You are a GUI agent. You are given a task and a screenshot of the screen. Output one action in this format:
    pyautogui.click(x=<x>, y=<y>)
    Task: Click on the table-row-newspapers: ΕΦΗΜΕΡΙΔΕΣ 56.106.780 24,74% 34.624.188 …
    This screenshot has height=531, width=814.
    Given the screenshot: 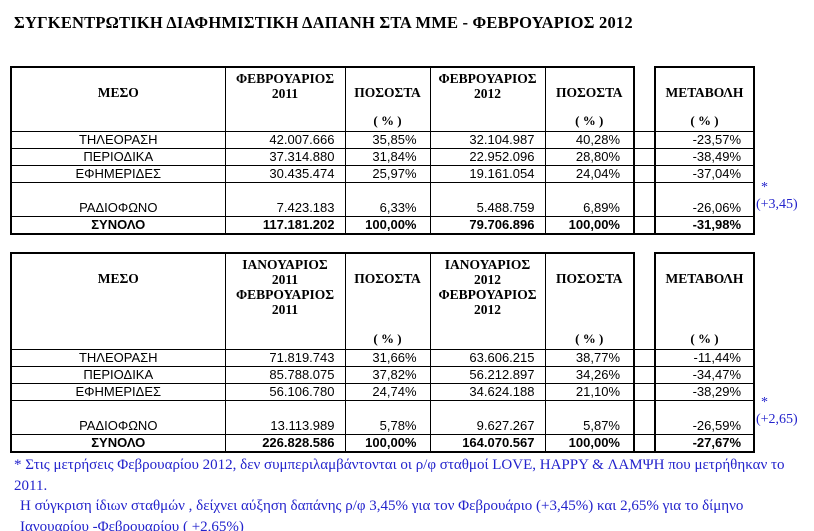 What is the action you would take?
    pyautogui.click(x=382, y=391)
    